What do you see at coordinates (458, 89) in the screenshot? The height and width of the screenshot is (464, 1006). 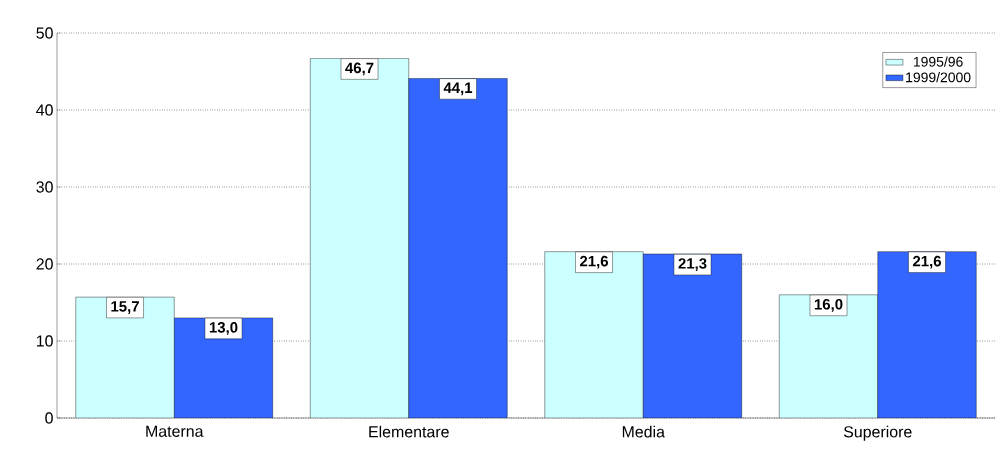 I see `data-label: 44,1` at bounding box center [458, 89].